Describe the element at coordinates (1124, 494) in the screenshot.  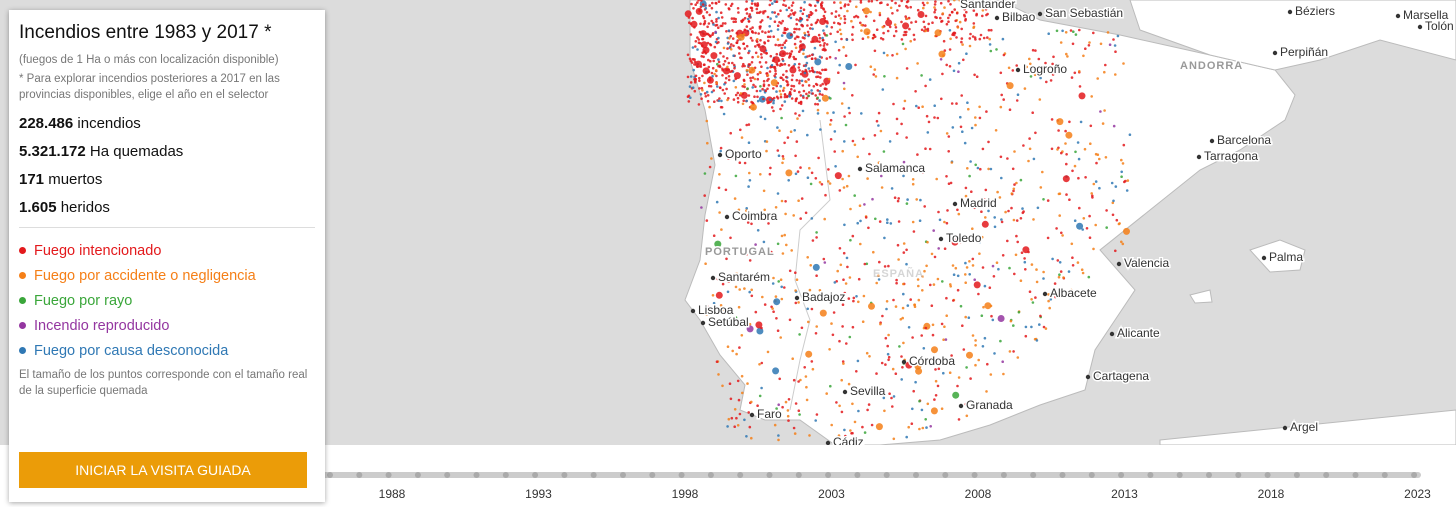
I see `year-label: 2013` at that location.